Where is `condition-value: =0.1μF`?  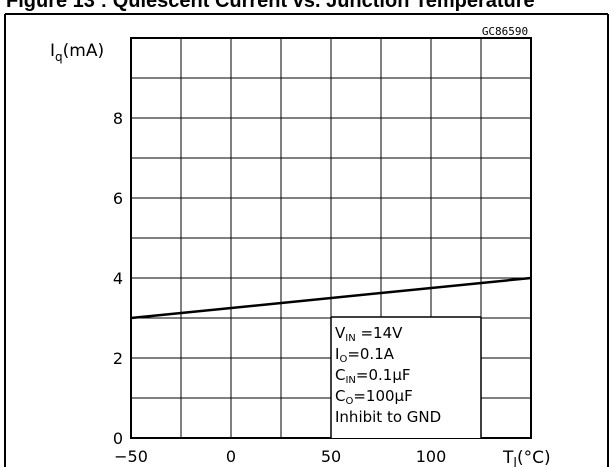 condition-value: =0.1μF is located at coordinates (383, 375).